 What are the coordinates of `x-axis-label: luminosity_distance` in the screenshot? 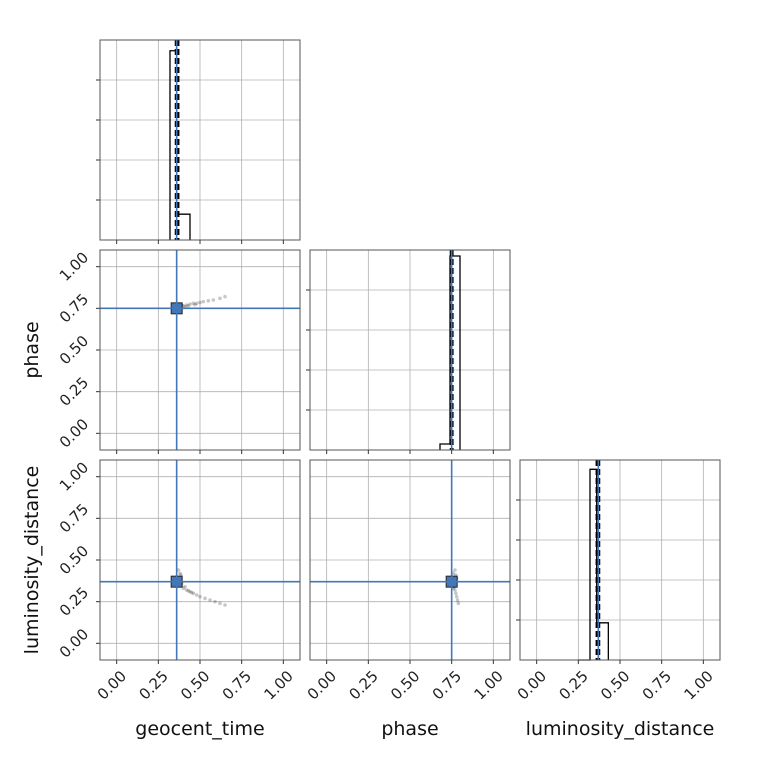 It's located at (620, 729).